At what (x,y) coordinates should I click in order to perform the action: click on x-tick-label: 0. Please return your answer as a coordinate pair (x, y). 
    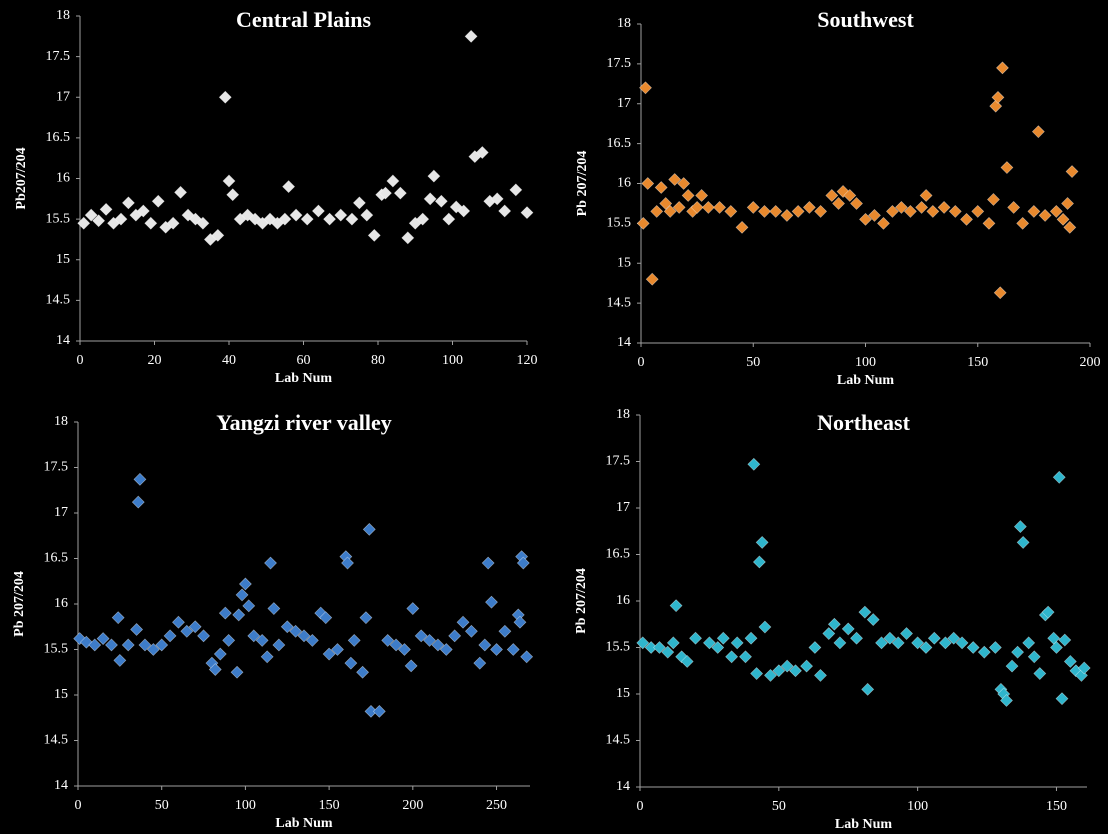
    Looking at the image, I should click on (78, 805).